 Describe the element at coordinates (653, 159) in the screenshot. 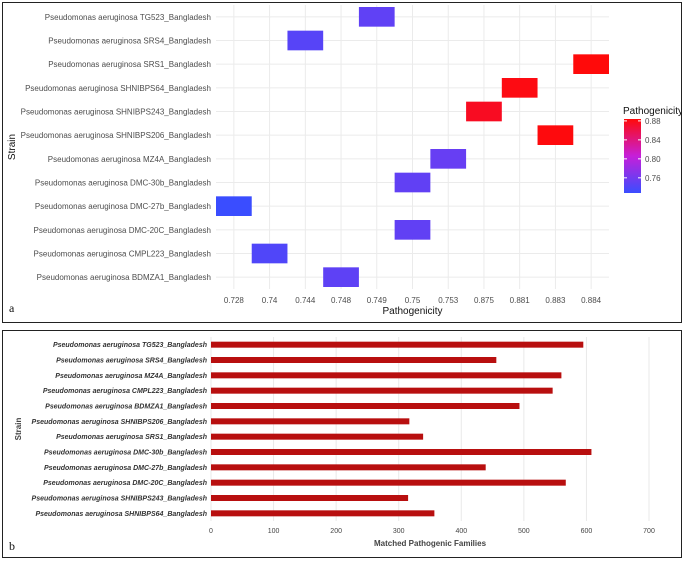

I see `legend-tick-label: 0.80` at that location.